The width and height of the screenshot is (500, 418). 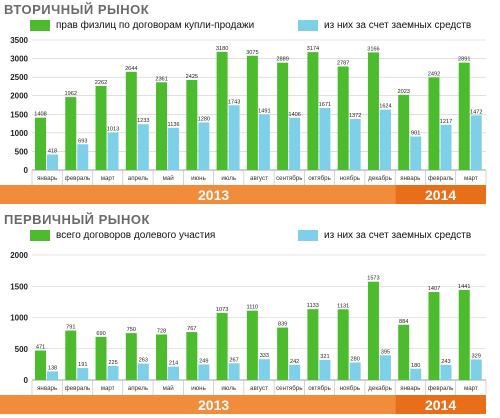 What do you see at coordinates (350, 178) in the screenshot?
I see `x-tick-label: ноябрь` at bounding box center [350, 178].